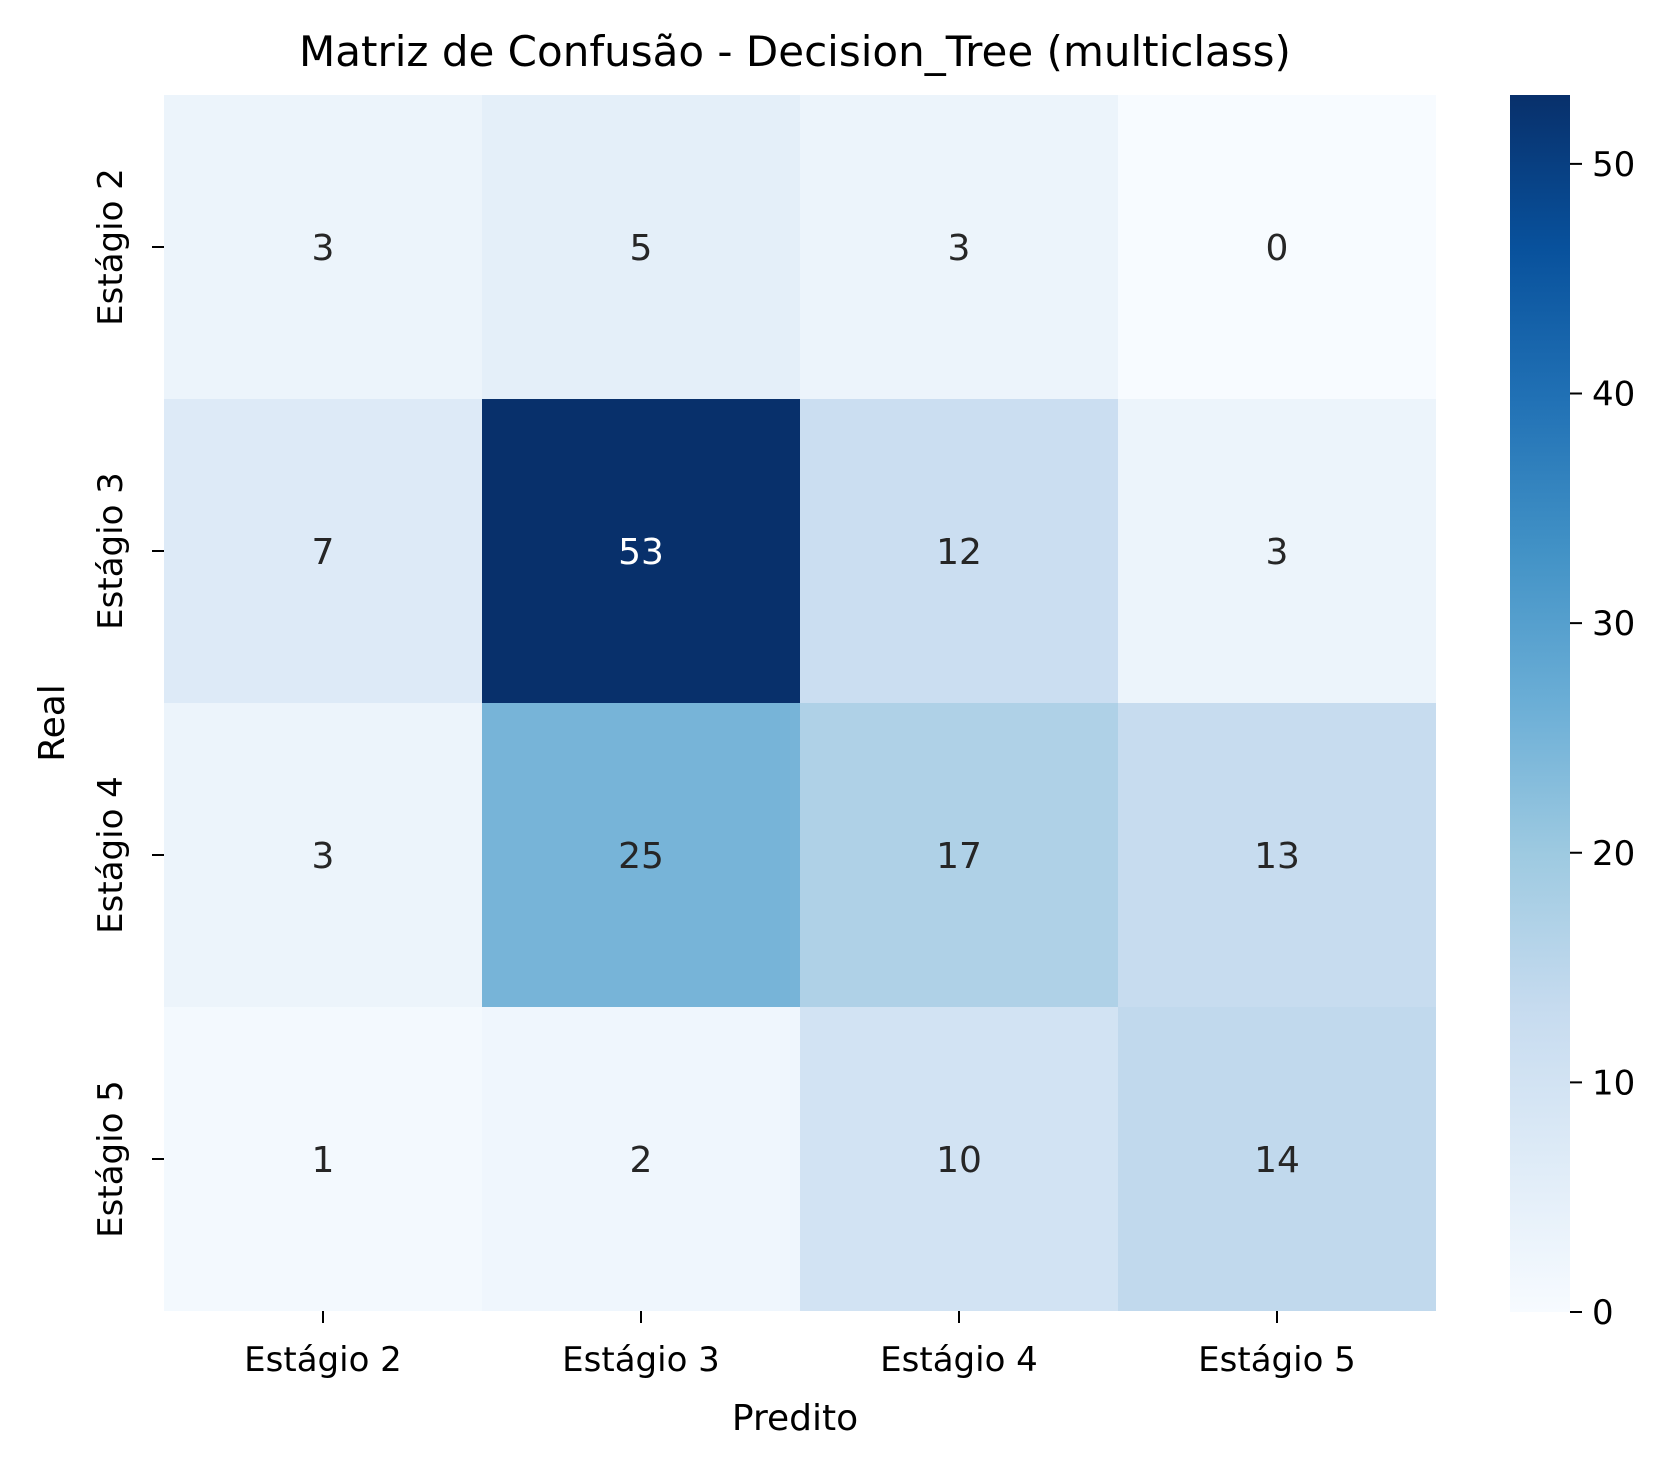  I want to click on cell-value-label: 1, so click(323, 1160).